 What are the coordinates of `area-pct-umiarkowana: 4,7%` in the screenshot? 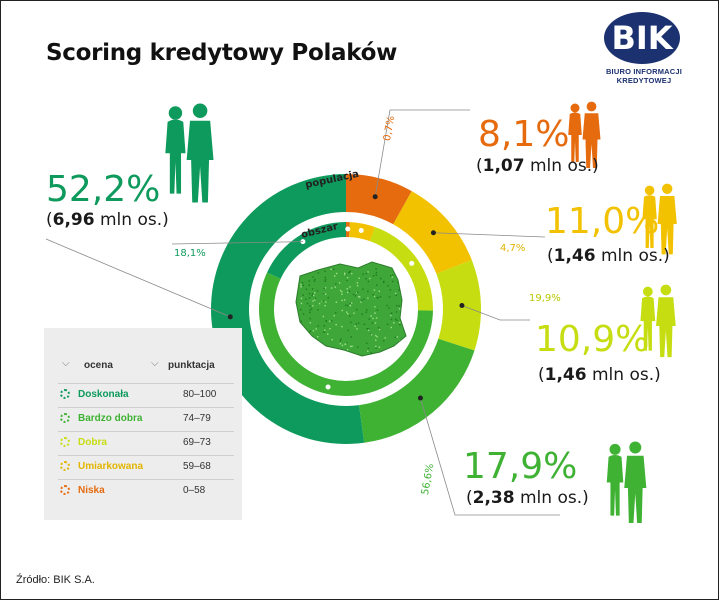 It's located at (513, 248).